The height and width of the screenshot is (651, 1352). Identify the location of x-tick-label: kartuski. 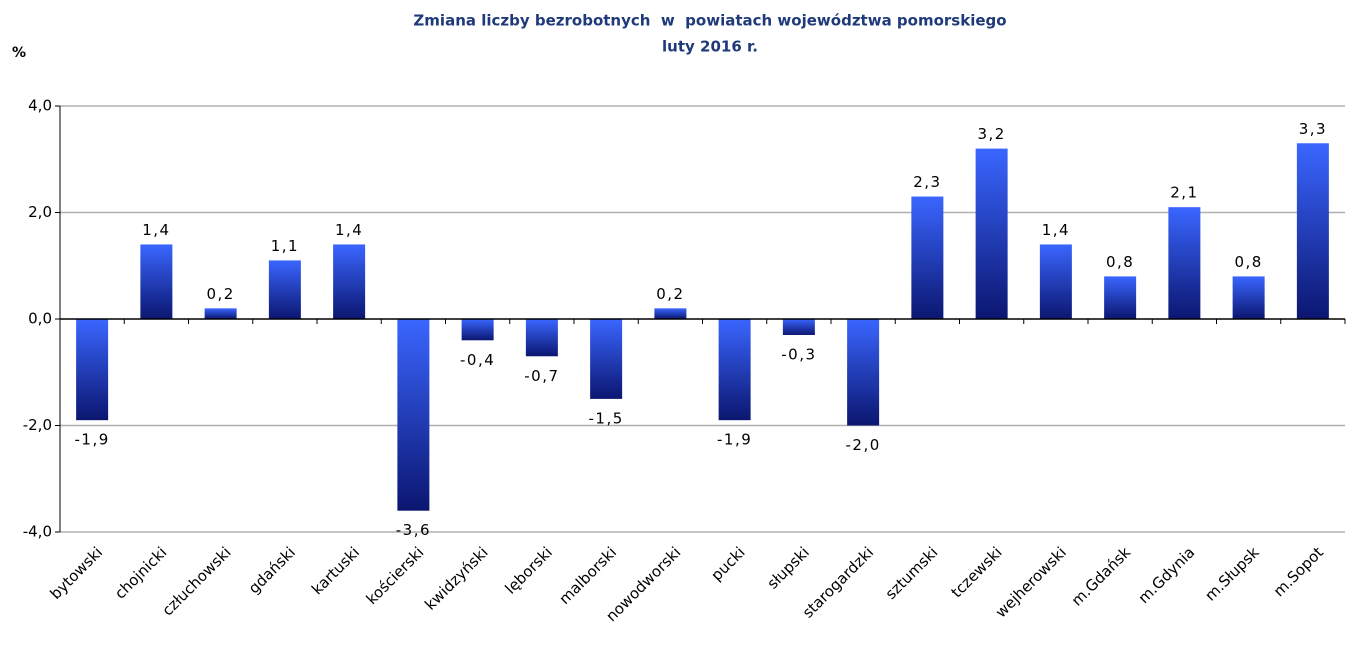
(335, 570).